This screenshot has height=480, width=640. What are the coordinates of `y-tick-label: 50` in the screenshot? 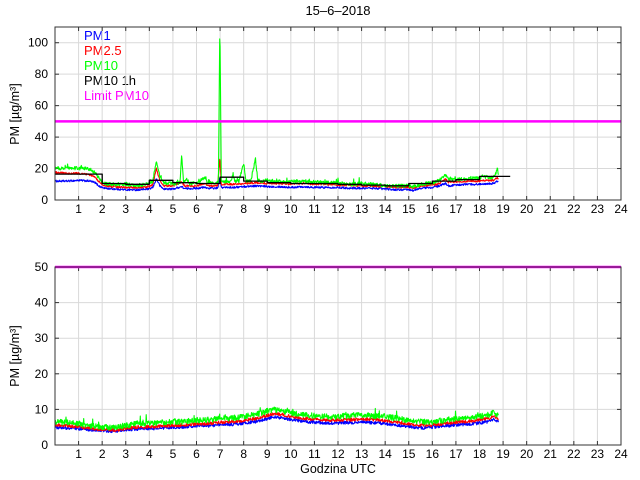 It's located at (42, 267).